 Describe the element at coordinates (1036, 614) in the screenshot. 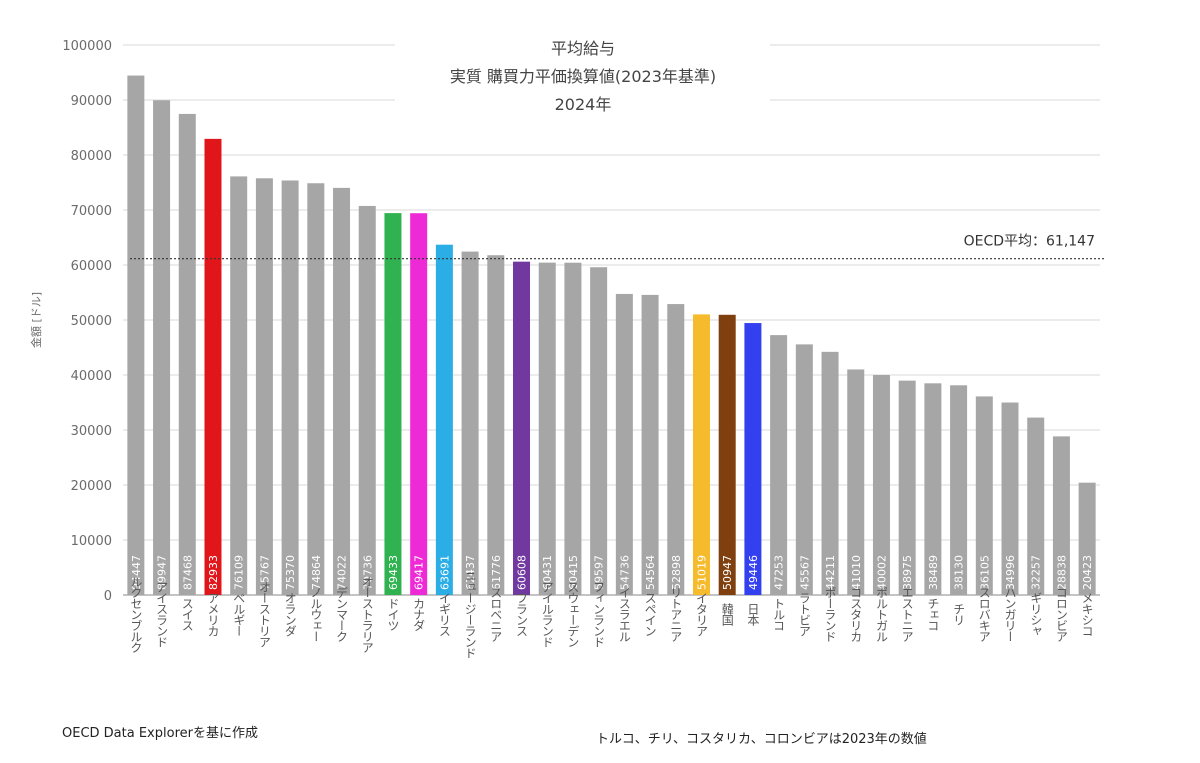

I see `category-label: ギリシャ` at that location.